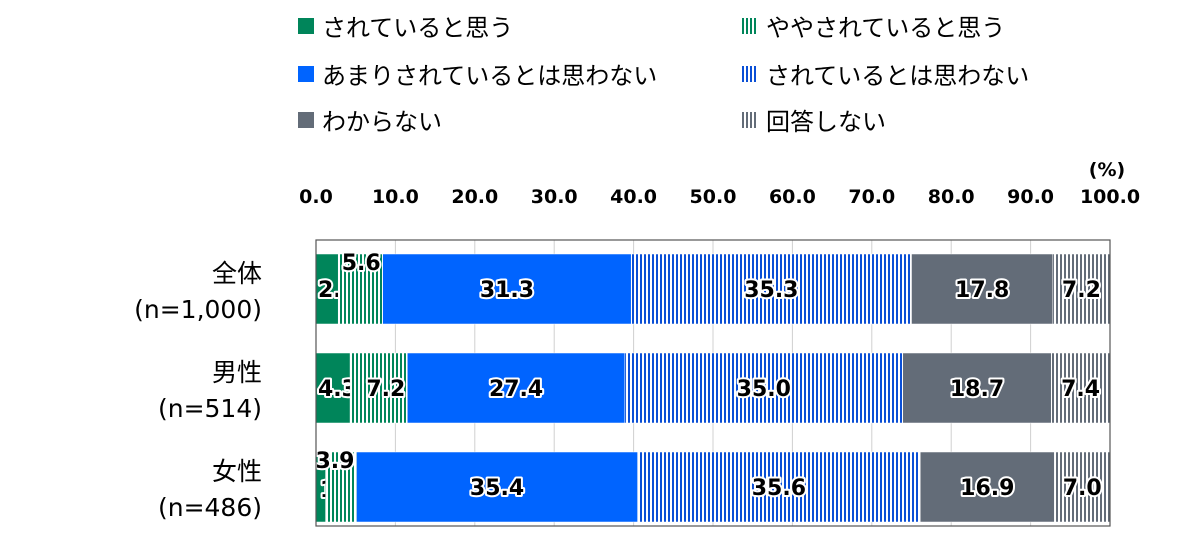 This screenshot has width=1196, height=541. I want to click on legend-item-5: わからない, so click(370, 119).